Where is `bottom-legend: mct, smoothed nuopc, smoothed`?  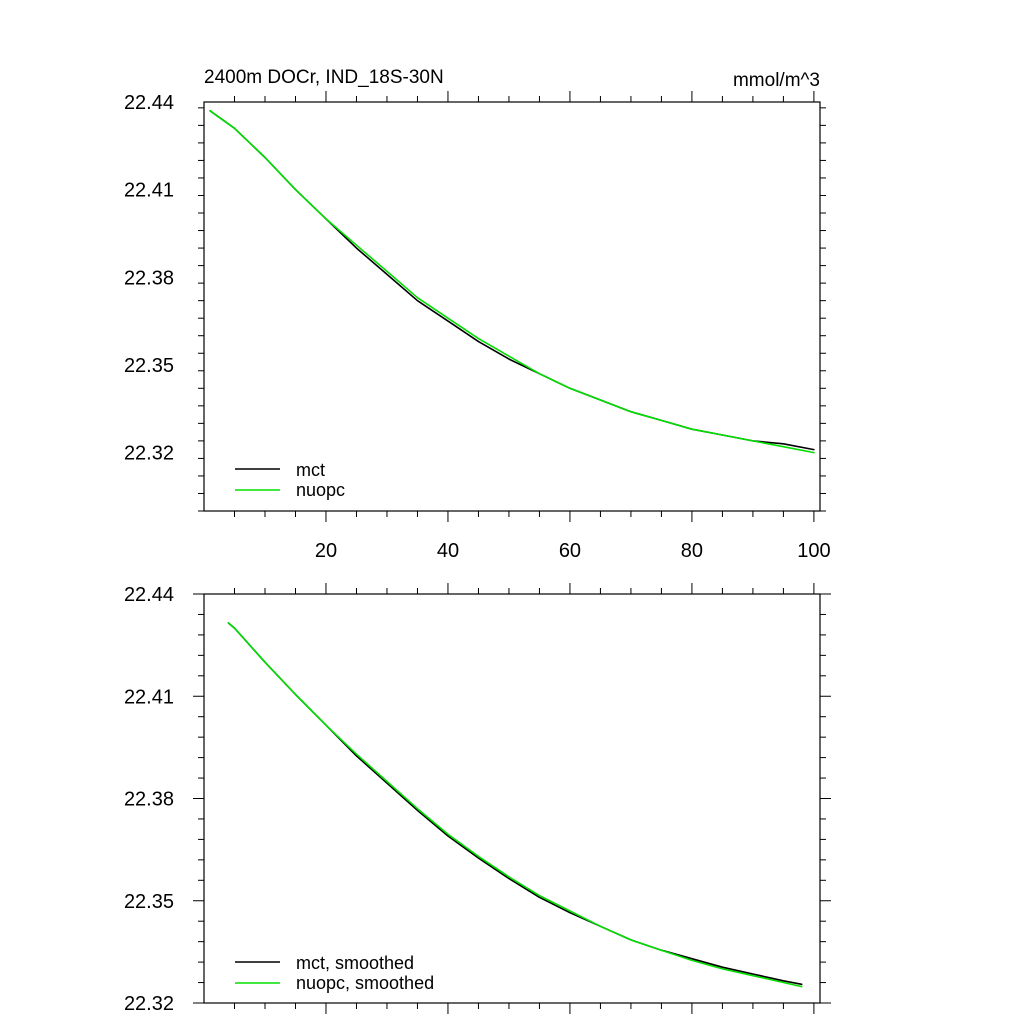
bottom-legend: mct, smoothed nuopc, smoothed is located at coordinates (334, 973).